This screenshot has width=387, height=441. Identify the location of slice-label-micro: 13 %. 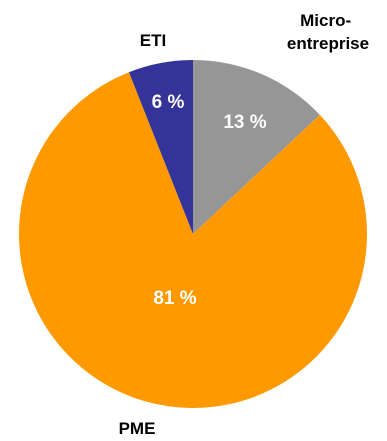
(244, 122).